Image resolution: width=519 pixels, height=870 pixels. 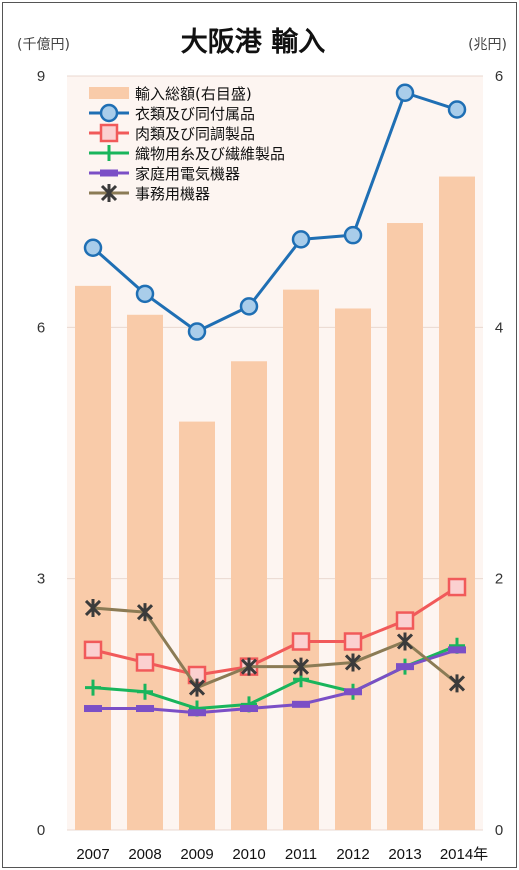 I want to click on legend-label: 事務用機器, so click(x=172, y=194).